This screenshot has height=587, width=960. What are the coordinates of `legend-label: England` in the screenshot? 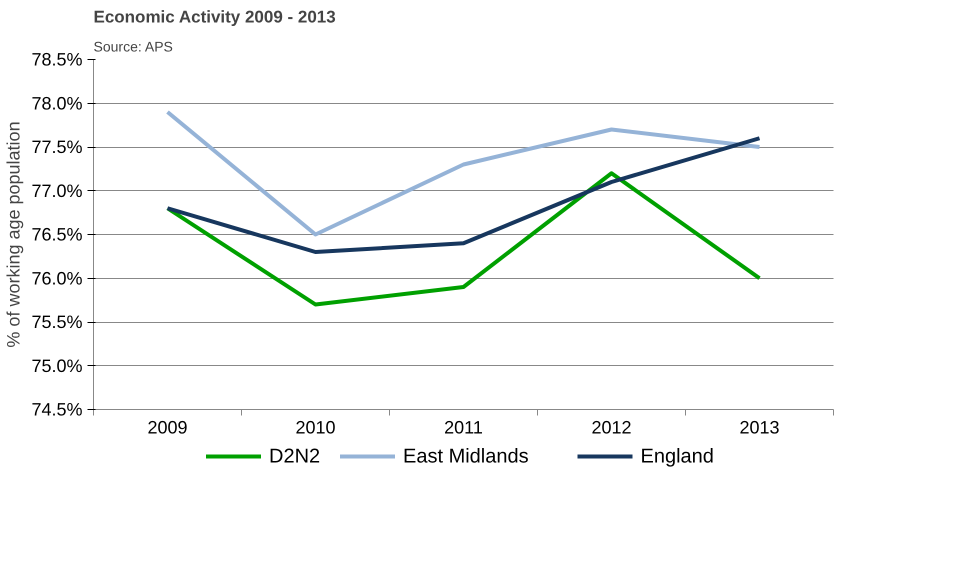 It's located at (677, 457).